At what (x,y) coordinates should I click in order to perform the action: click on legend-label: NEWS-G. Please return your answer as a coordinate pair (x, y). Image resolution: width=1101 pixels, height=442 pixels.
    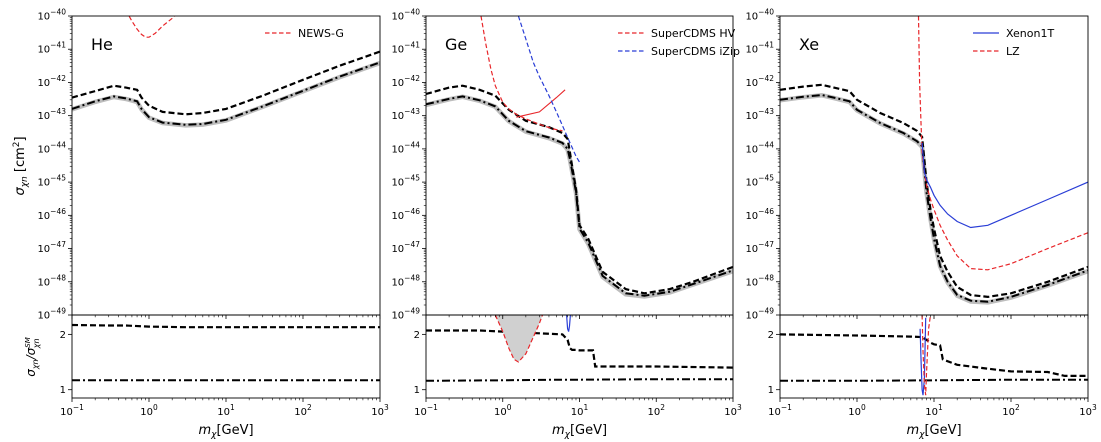
    Looking at the image, I should click on (321, 33).